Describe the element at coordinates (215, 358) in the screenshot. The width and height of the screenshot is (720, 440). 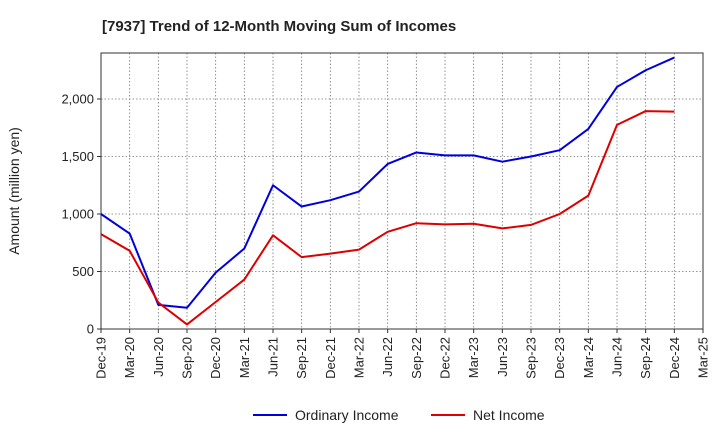
I see `x-tick-label: Dec-20` at that location.